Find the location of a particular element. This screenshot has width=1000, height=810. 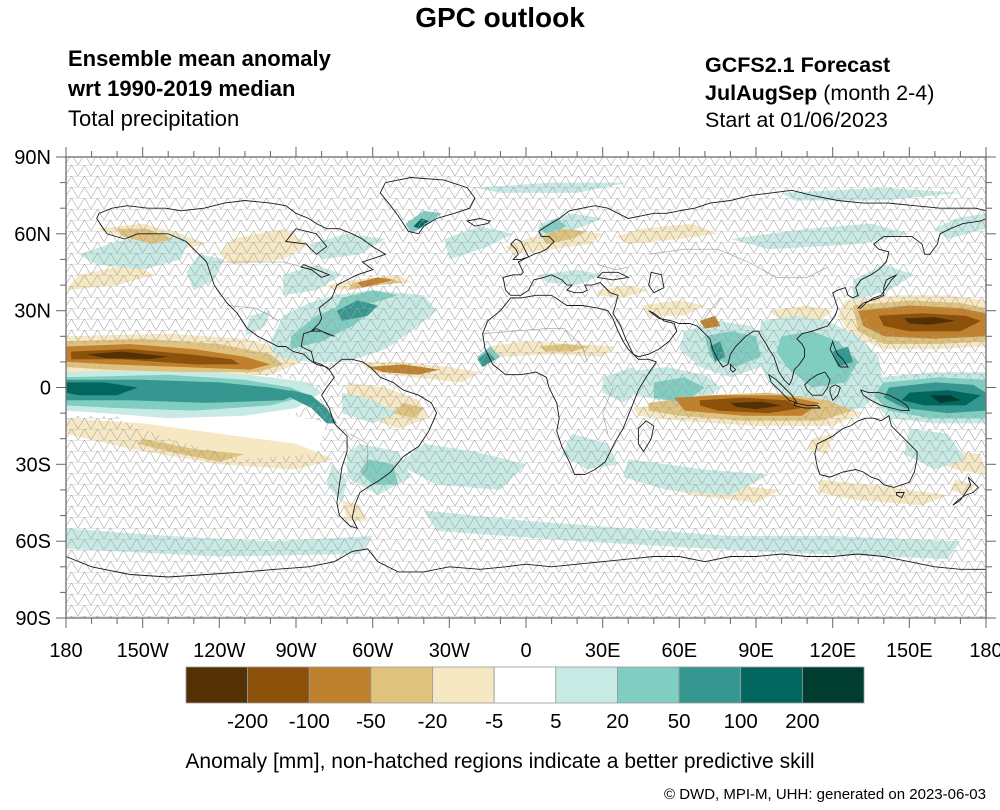

season-label: JulAugSep (month 2-4) is located at coordinates (819, 94).